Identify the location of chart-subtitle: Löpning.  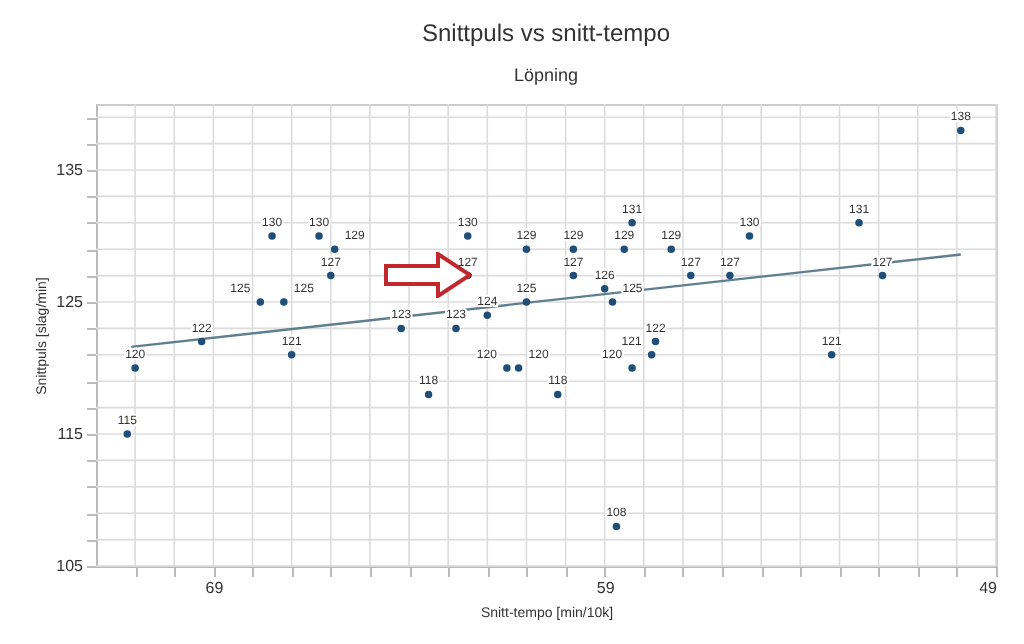
(546, 75).